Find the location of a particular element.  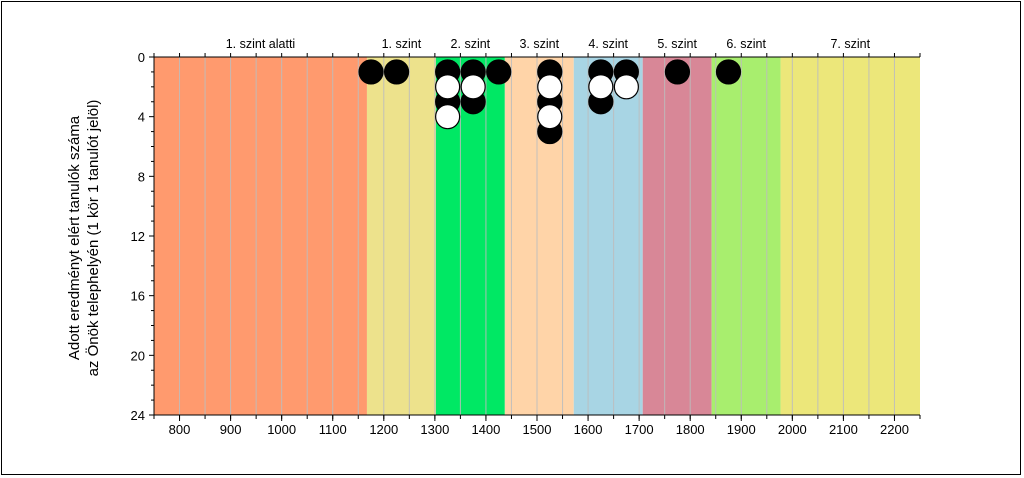

x-tick-label: 2200 is located at coordinates (894, 429).